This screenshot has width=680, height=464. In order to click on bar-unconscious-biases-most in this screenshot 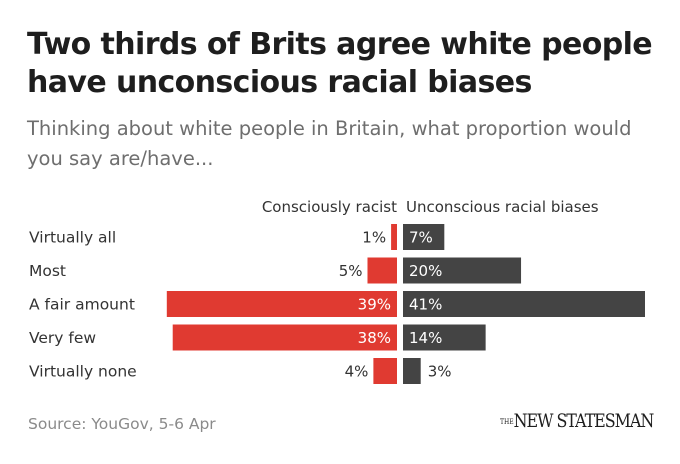, I will do `click(462, 270)`.